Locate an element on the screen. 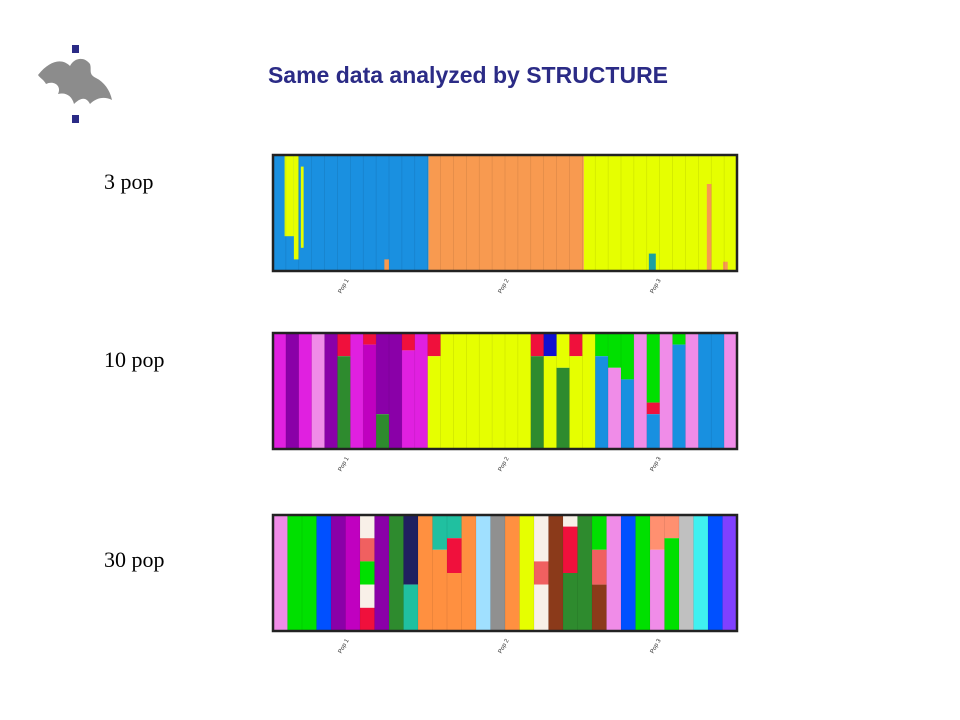  panel-label: 3 pop is located at coordinates (129, 181).